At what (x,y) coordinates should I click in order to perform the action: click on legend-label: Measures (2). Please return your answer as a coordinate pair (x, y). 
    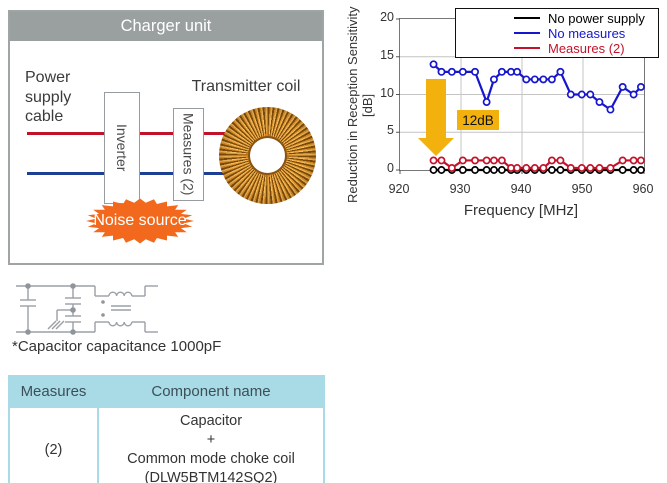
    Looking at the image, I should click on (586, 48).